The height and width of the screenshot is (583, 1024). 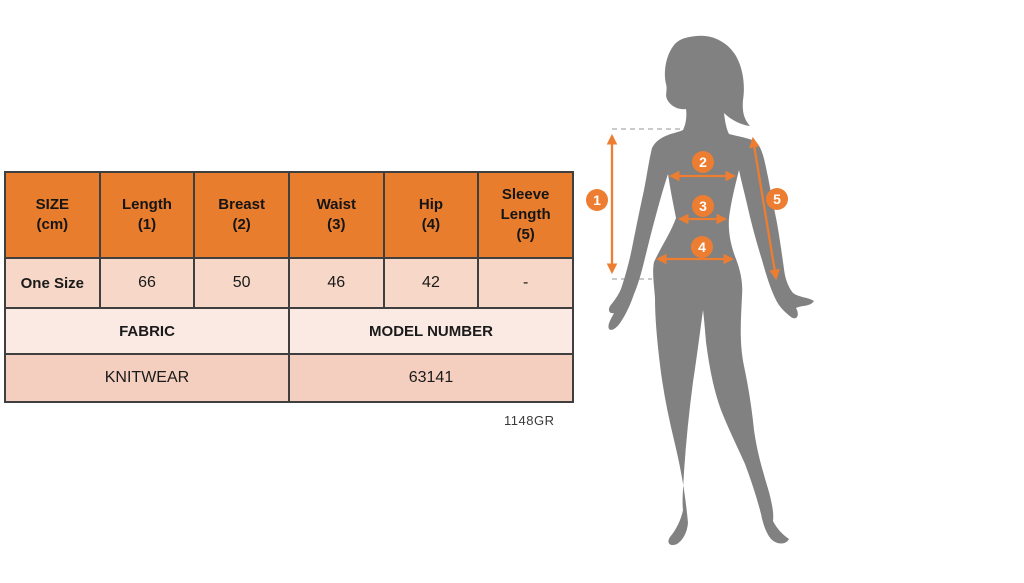 What do you see at coordinates (431, 378) in the screenshot?
I see `model-number-value: 63141` at bounding box center [431, 378].